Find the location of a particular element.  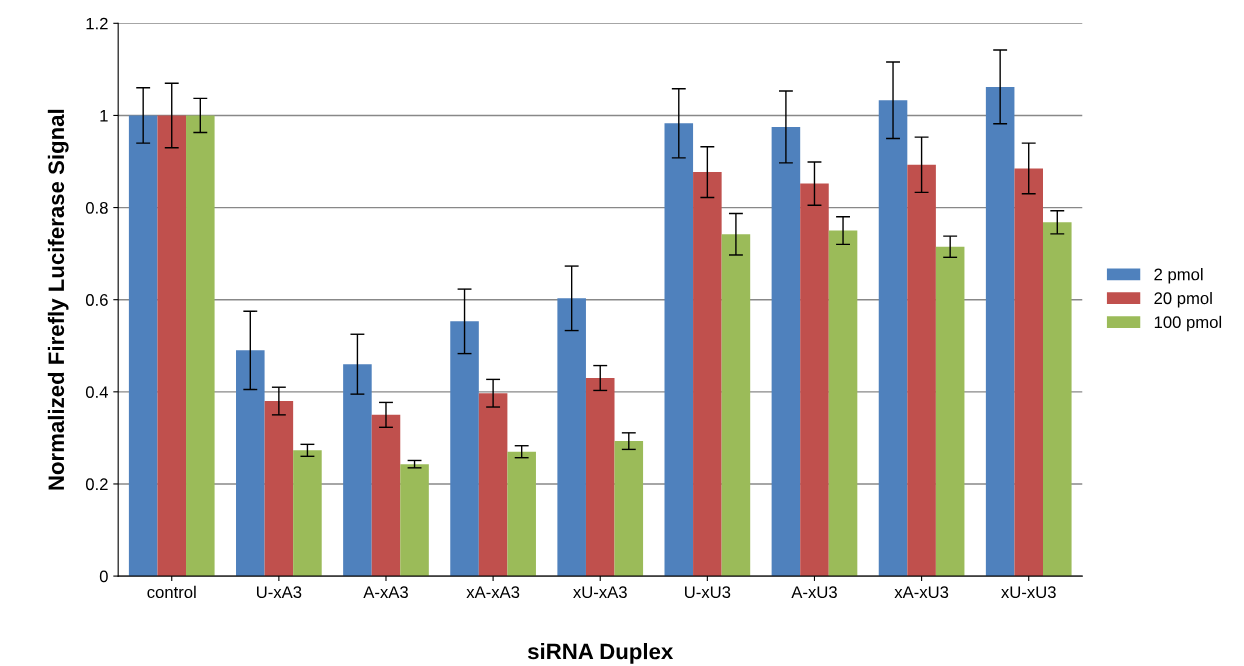

legend-label: 100 pmol is located at coordinates (1188, 323).